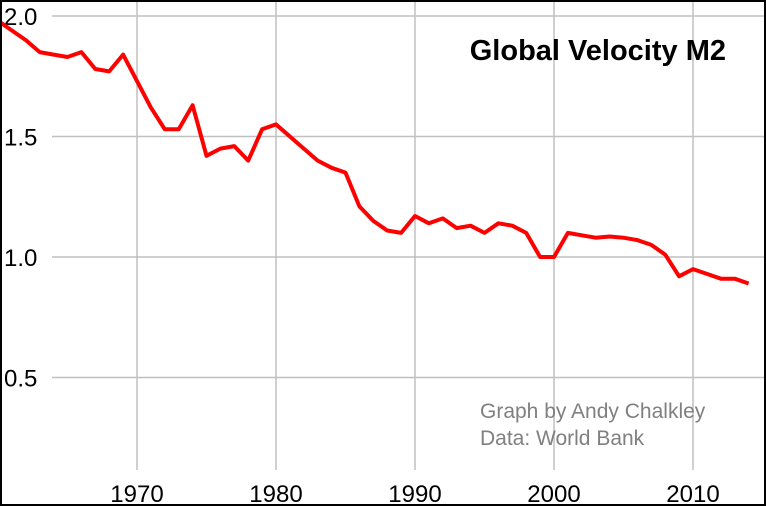  I want to click on y-tick-label: 1.0, so click(20, 258).